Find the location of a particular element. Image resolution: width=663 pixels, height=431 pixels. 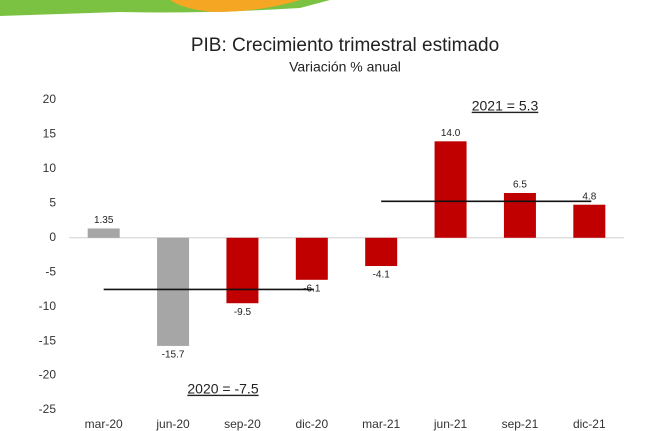

x-tick-label: mar-21 is located at coordinates (381, 424).